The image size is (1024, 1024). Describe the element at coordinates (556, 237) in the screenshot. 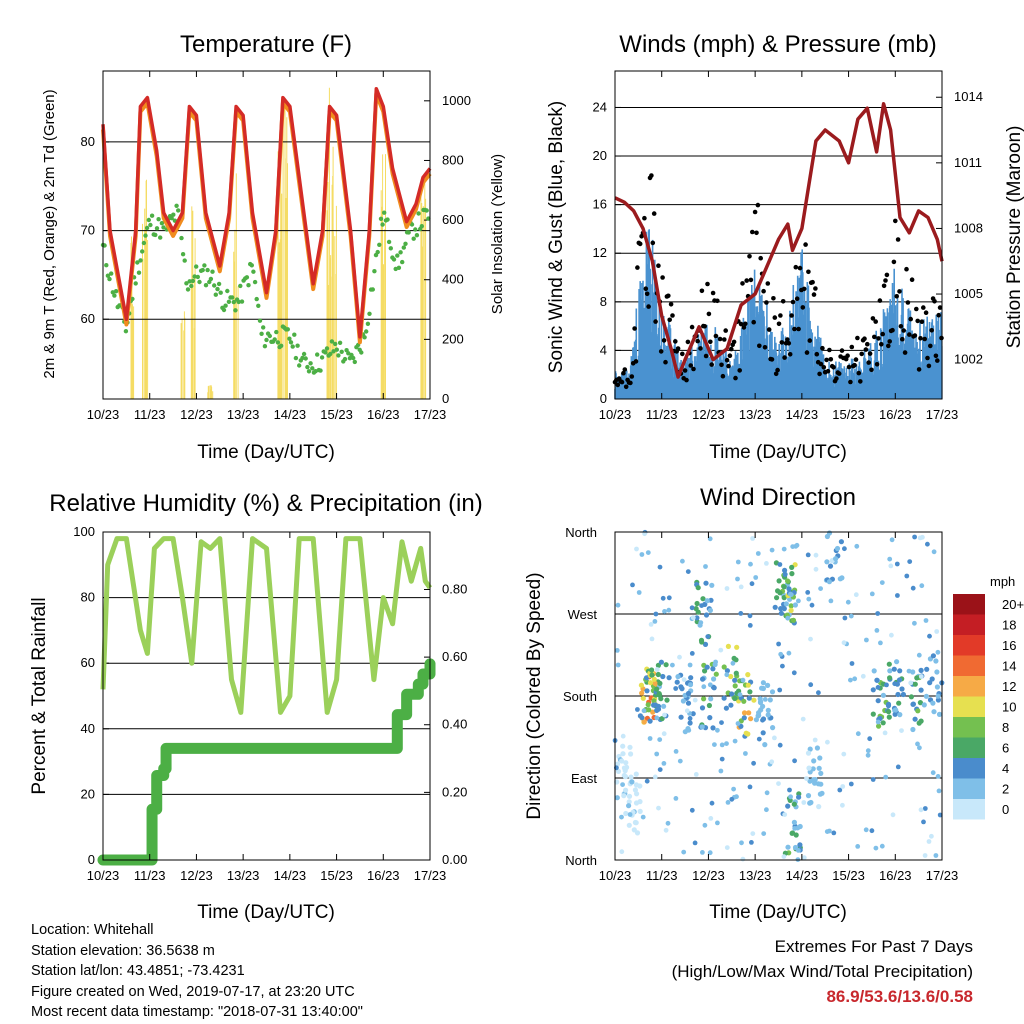

I see `winds-ylabel-left: Sonic Wind & Gust (Blue, Black)` at that location.